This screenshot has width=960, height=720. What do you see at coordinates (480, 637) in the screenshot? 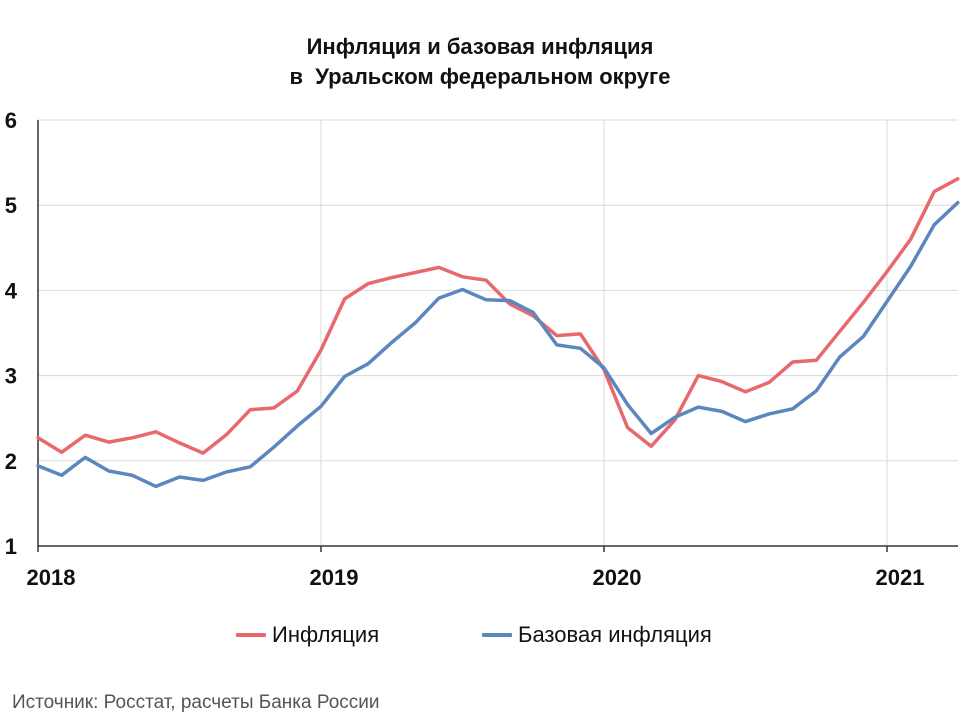
I see `chart-legend: Инфляция Базовая инфляция` at bounding box center [480, 637].